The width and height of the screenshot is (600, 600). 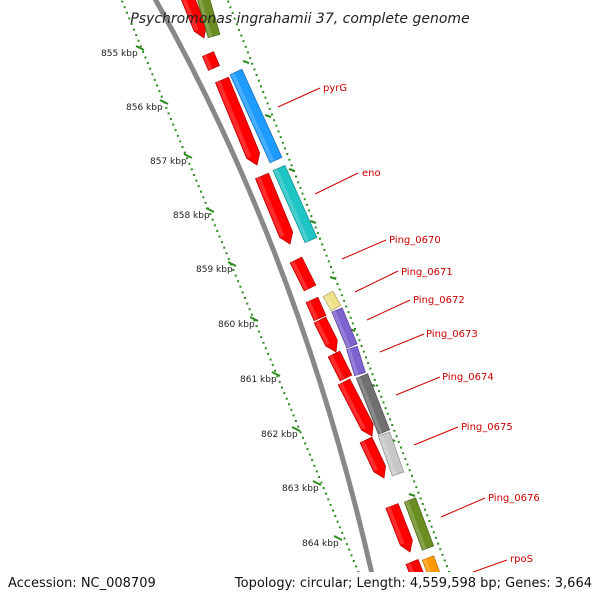 I want to click on gene-feature-pyrG-highlight, so click(x=252, y=117).